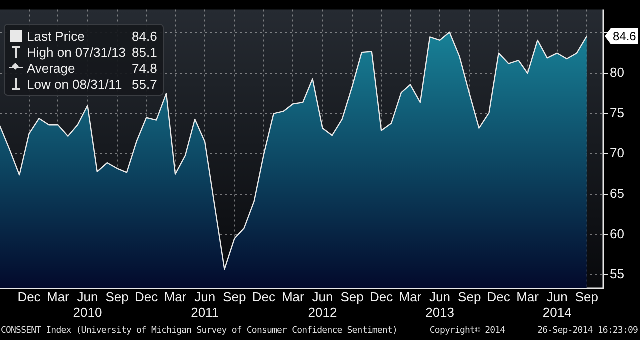 The width and height of the screenshot is (640, 340). I want to click on annotation: Average, so click(51, 68).